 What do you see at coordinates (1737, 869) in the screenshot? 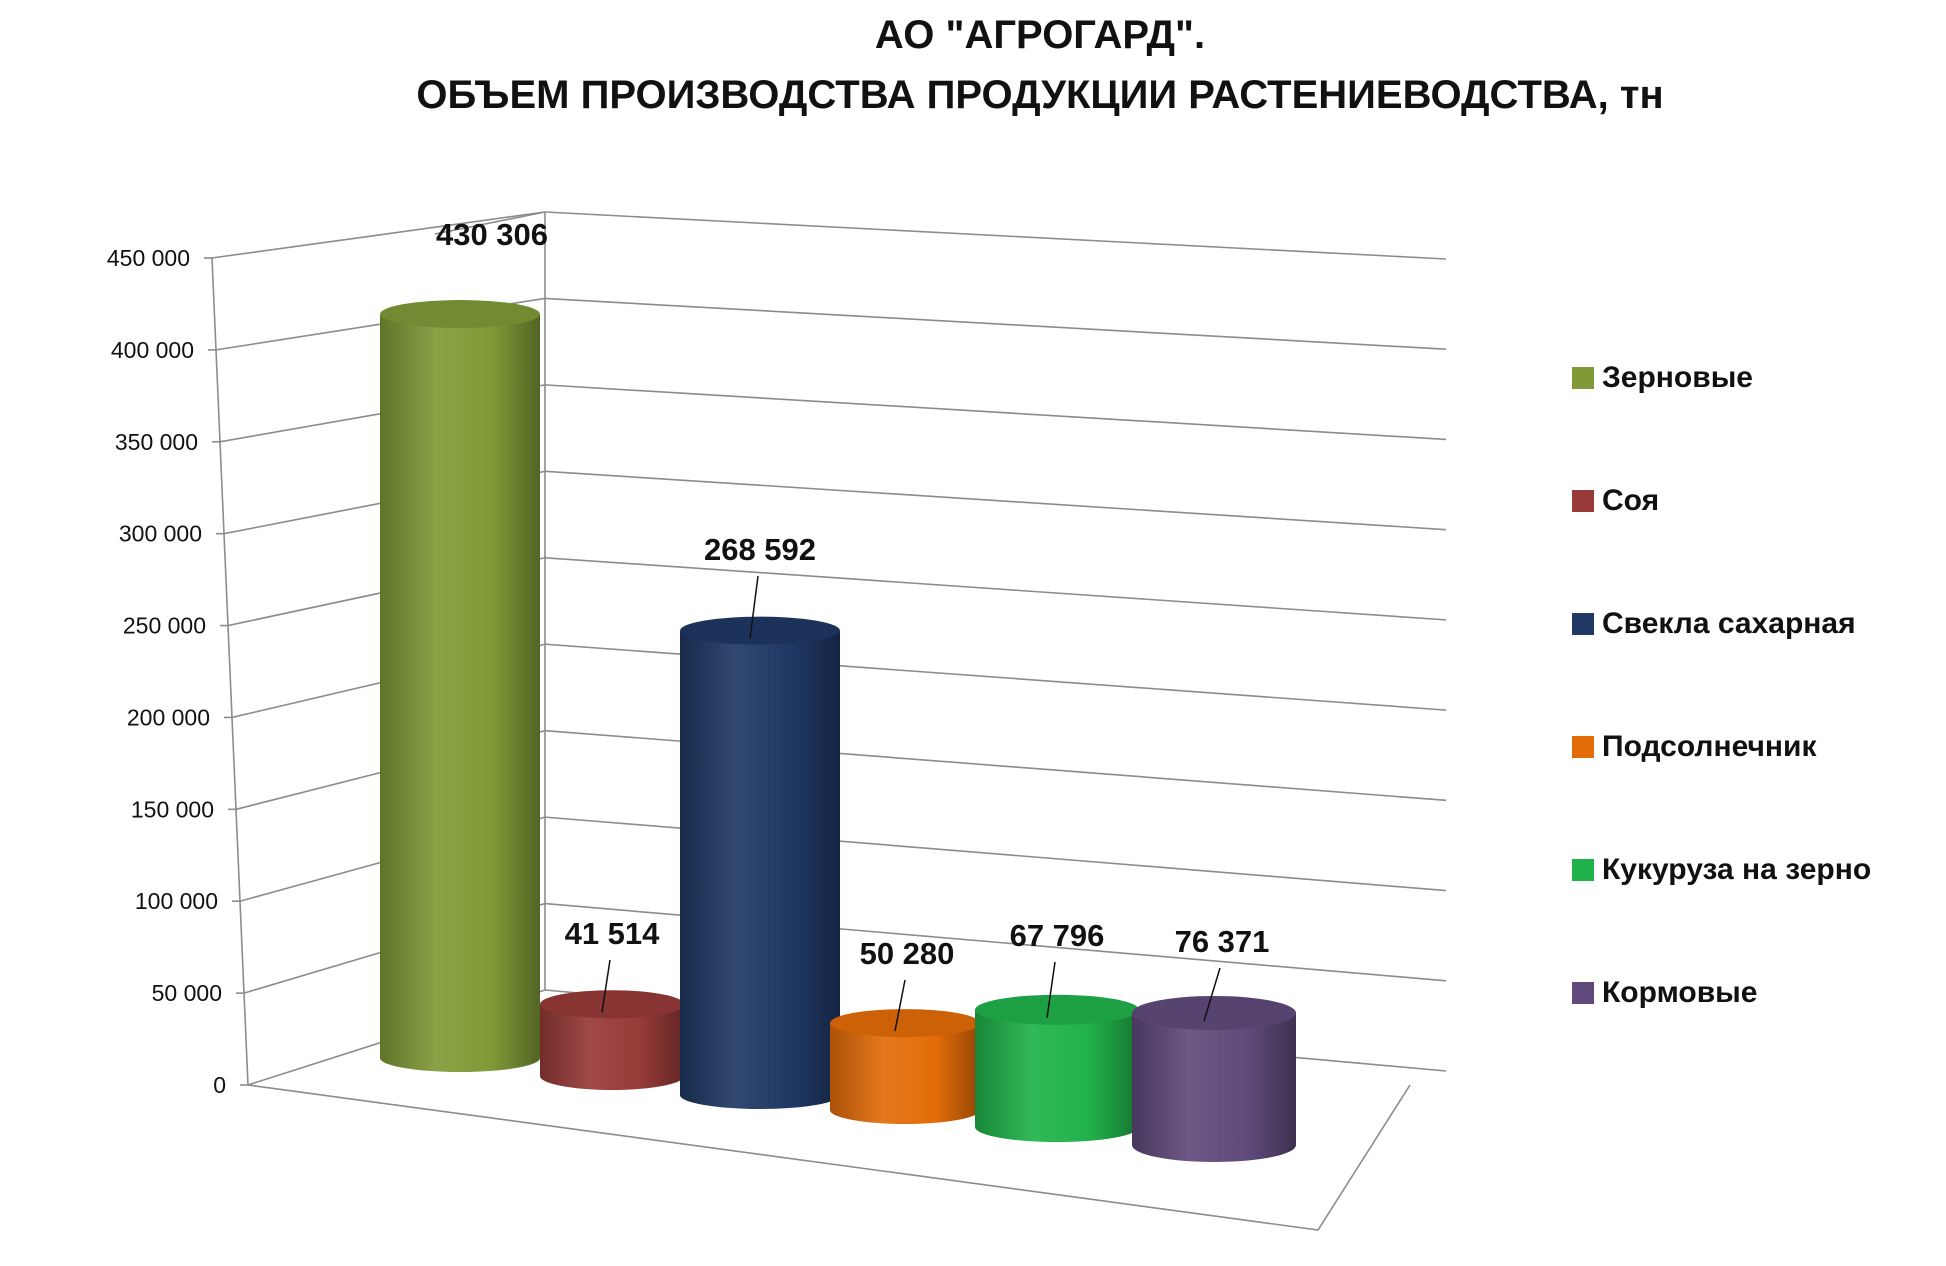
I see `legend-label: Кукуруза на зерно` at bounding box center [1737, 869].